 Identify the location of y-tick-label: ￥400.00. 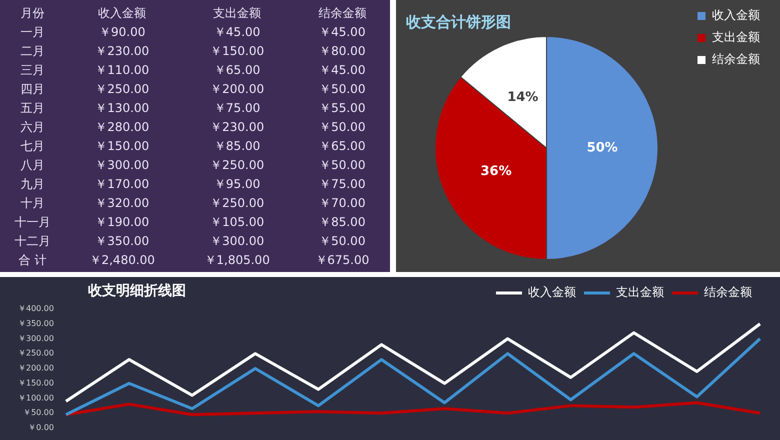
(36, 309).